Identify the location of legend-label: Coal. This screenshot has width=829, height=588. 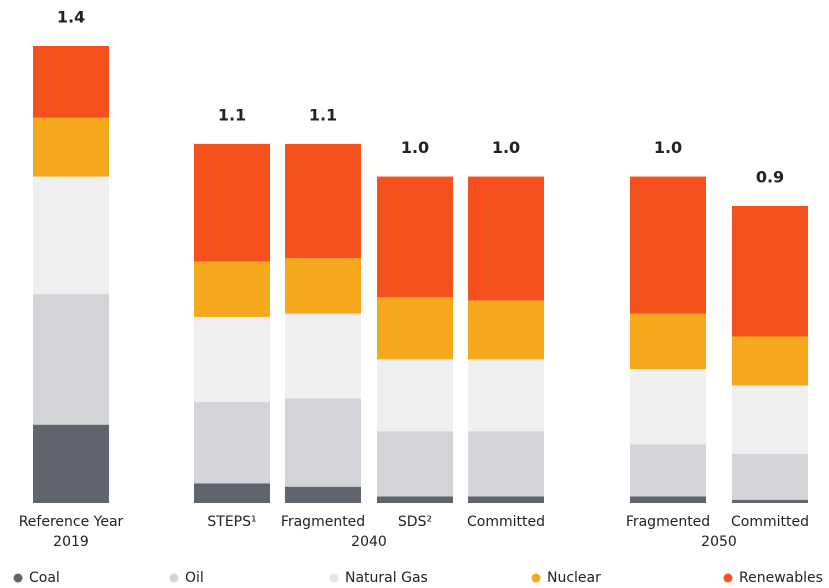
(44, 578).